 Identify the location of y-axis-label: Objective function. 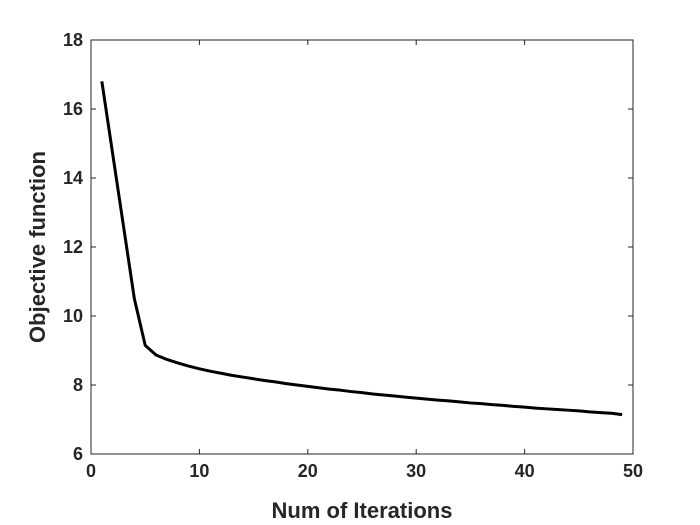
(37, 247).